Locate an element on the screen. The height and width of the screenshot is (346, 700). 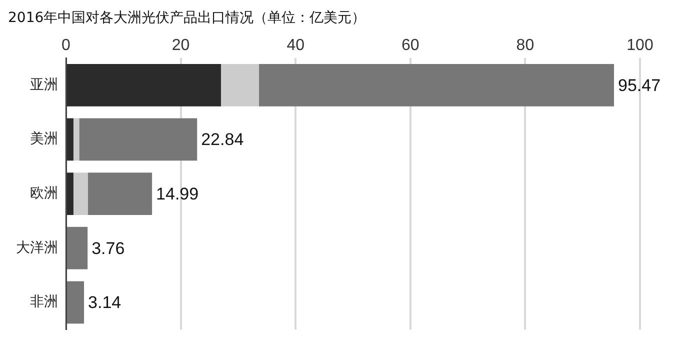
y-tick-label: 欧洲 is located at coordinates (44, 193).